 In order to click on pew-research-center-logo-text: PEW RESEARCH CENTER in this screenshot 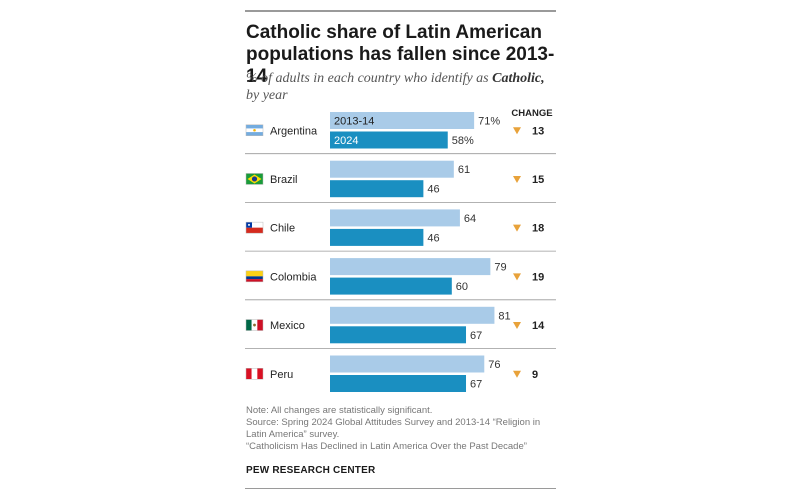, I will do `click(311, 470)`.